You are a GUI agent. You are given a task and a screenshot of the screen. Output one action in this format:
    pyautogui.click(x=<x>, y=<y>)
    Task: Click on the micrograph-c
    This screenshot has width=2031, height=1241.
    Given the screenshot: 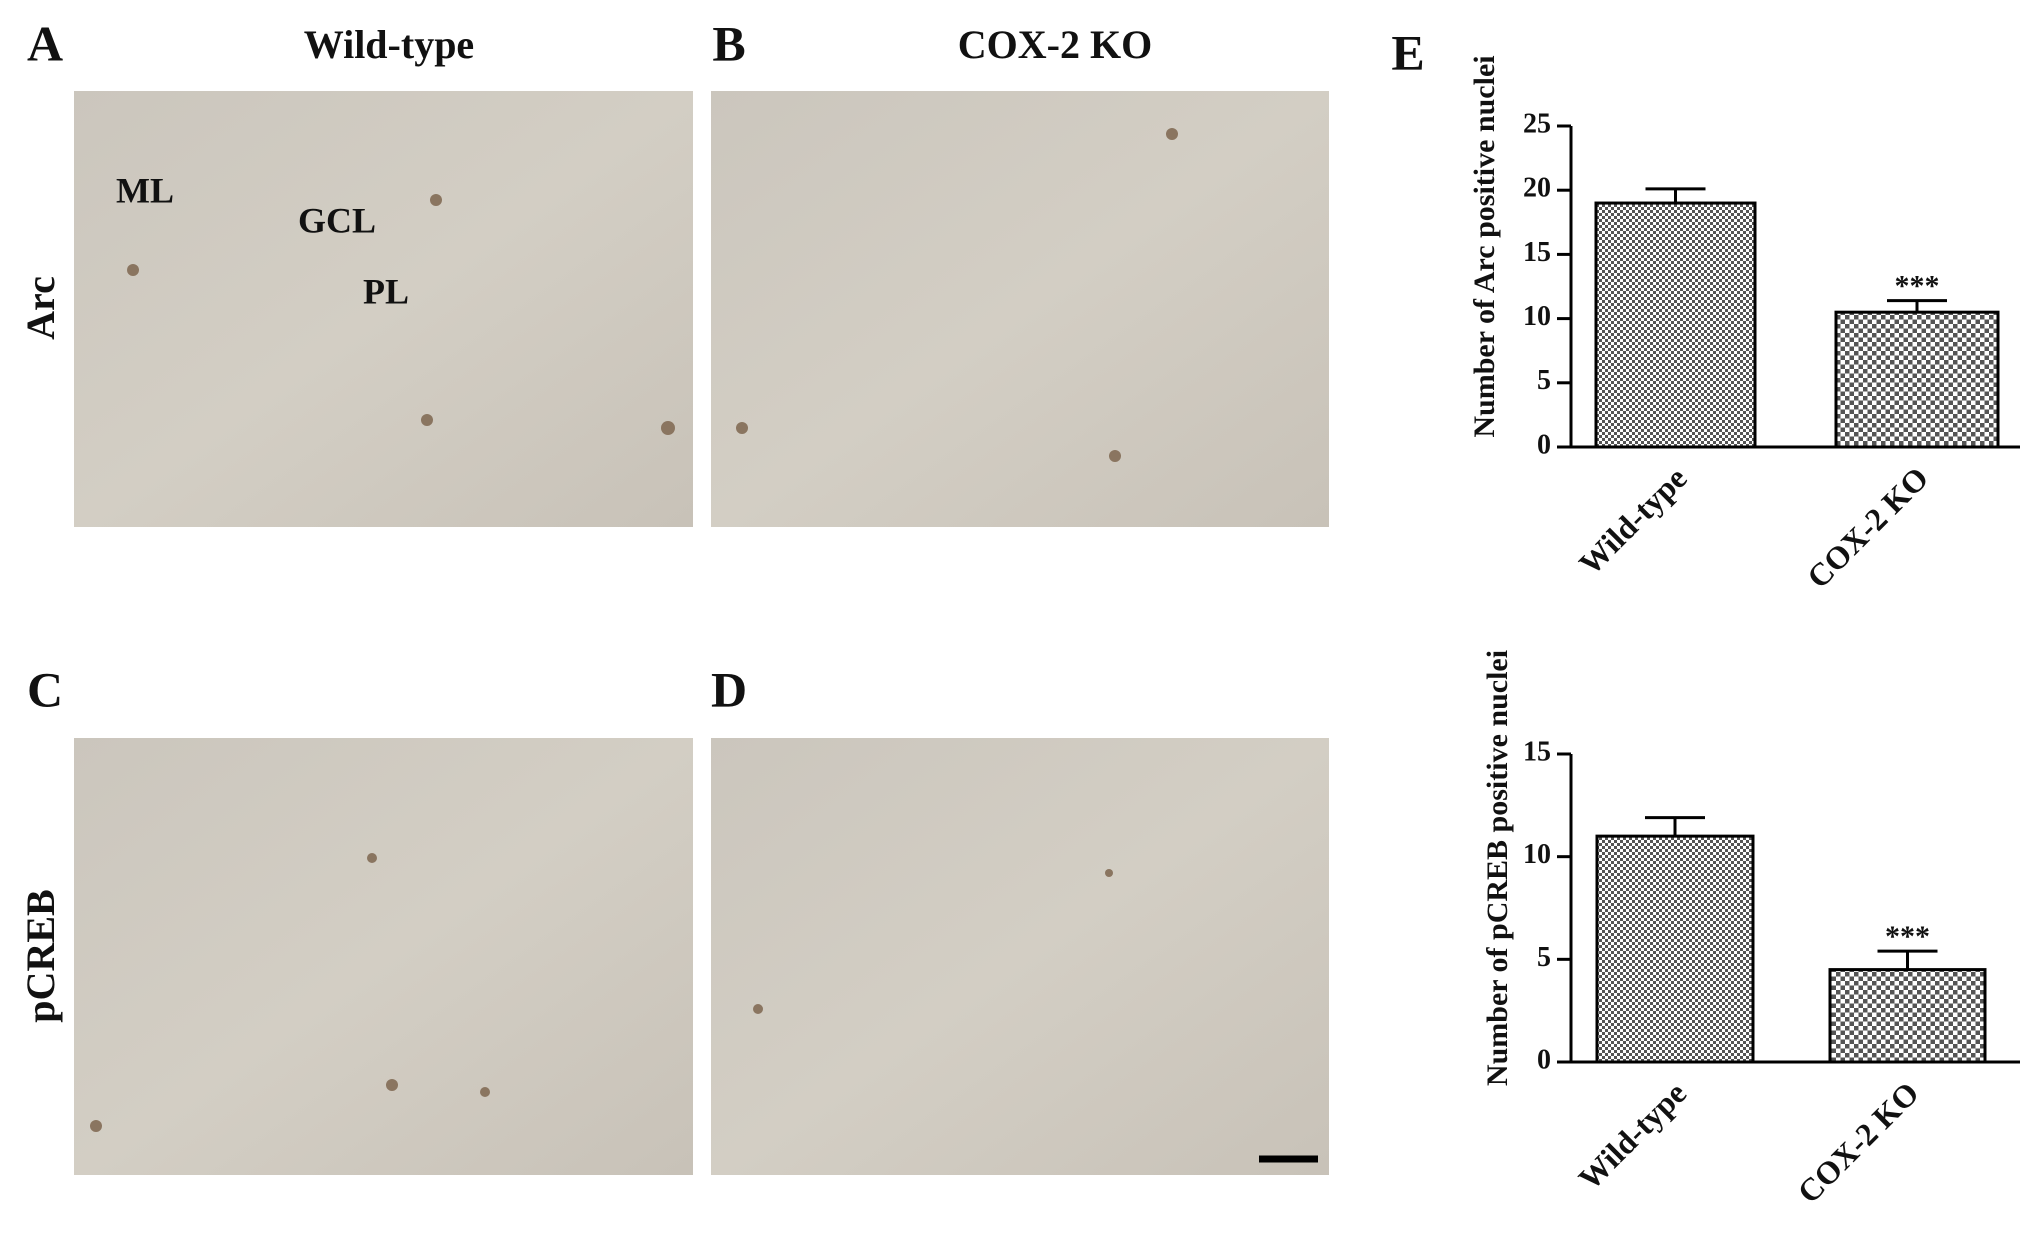 What is the action you would take?
    pyautogui.click(x=383, y=956)
    